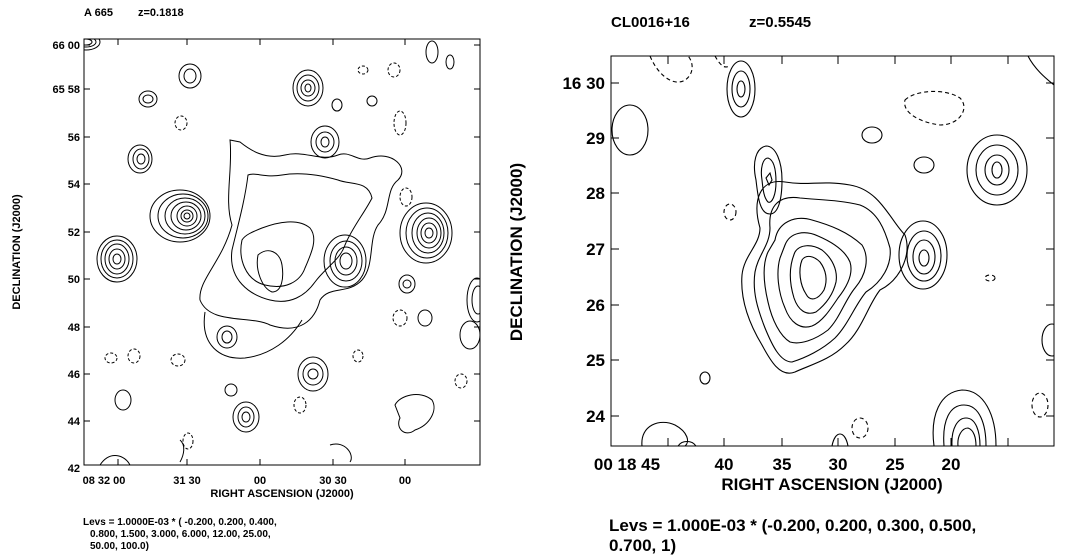 The height and width of the screenshot is (560, 1070). Describe the element at coordinates (650, 22) in the screenshot. I see `right-title: CL0016+16` at that location.